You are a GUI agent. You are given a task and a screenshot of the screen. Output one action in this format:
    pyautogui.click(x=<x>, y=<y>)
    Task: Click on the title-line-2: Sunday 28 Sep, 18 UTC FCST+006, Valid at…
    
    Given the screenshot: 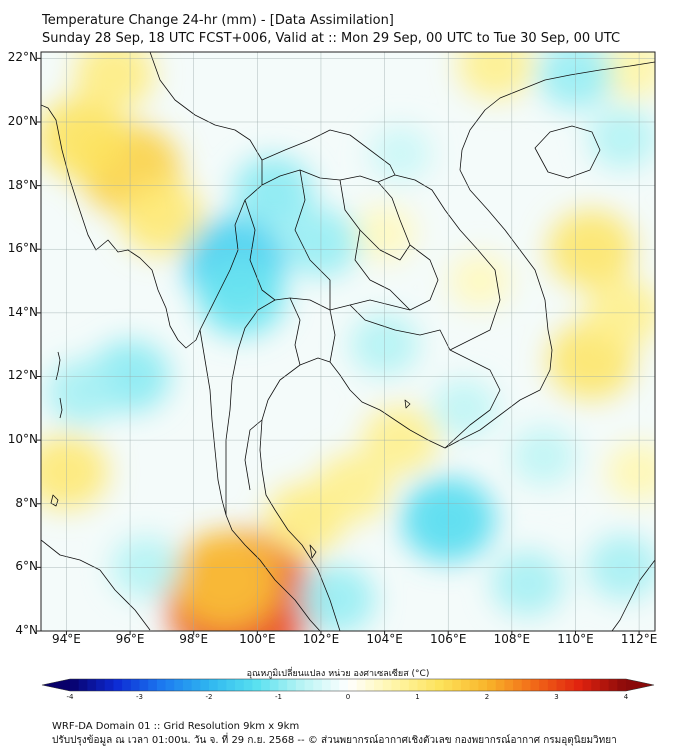 What is the action you would take?
    pyautogui.click(x=331, y=38)
    